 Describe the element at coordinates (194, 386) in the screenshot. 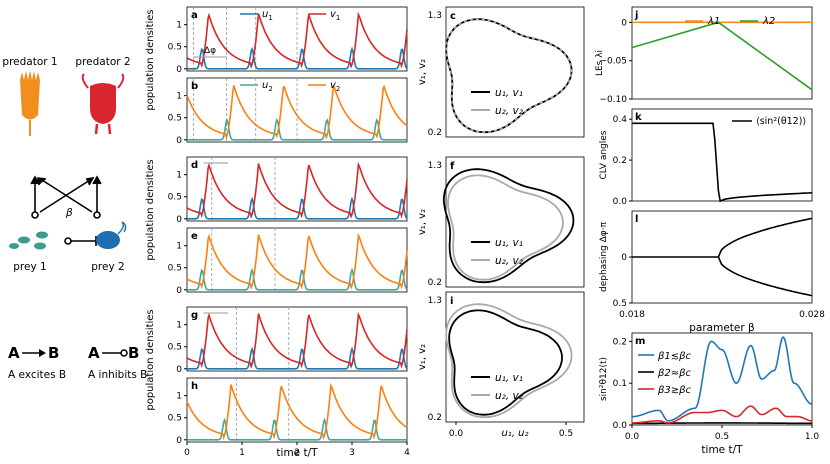

I see `panel-letter-h: h` at that location.